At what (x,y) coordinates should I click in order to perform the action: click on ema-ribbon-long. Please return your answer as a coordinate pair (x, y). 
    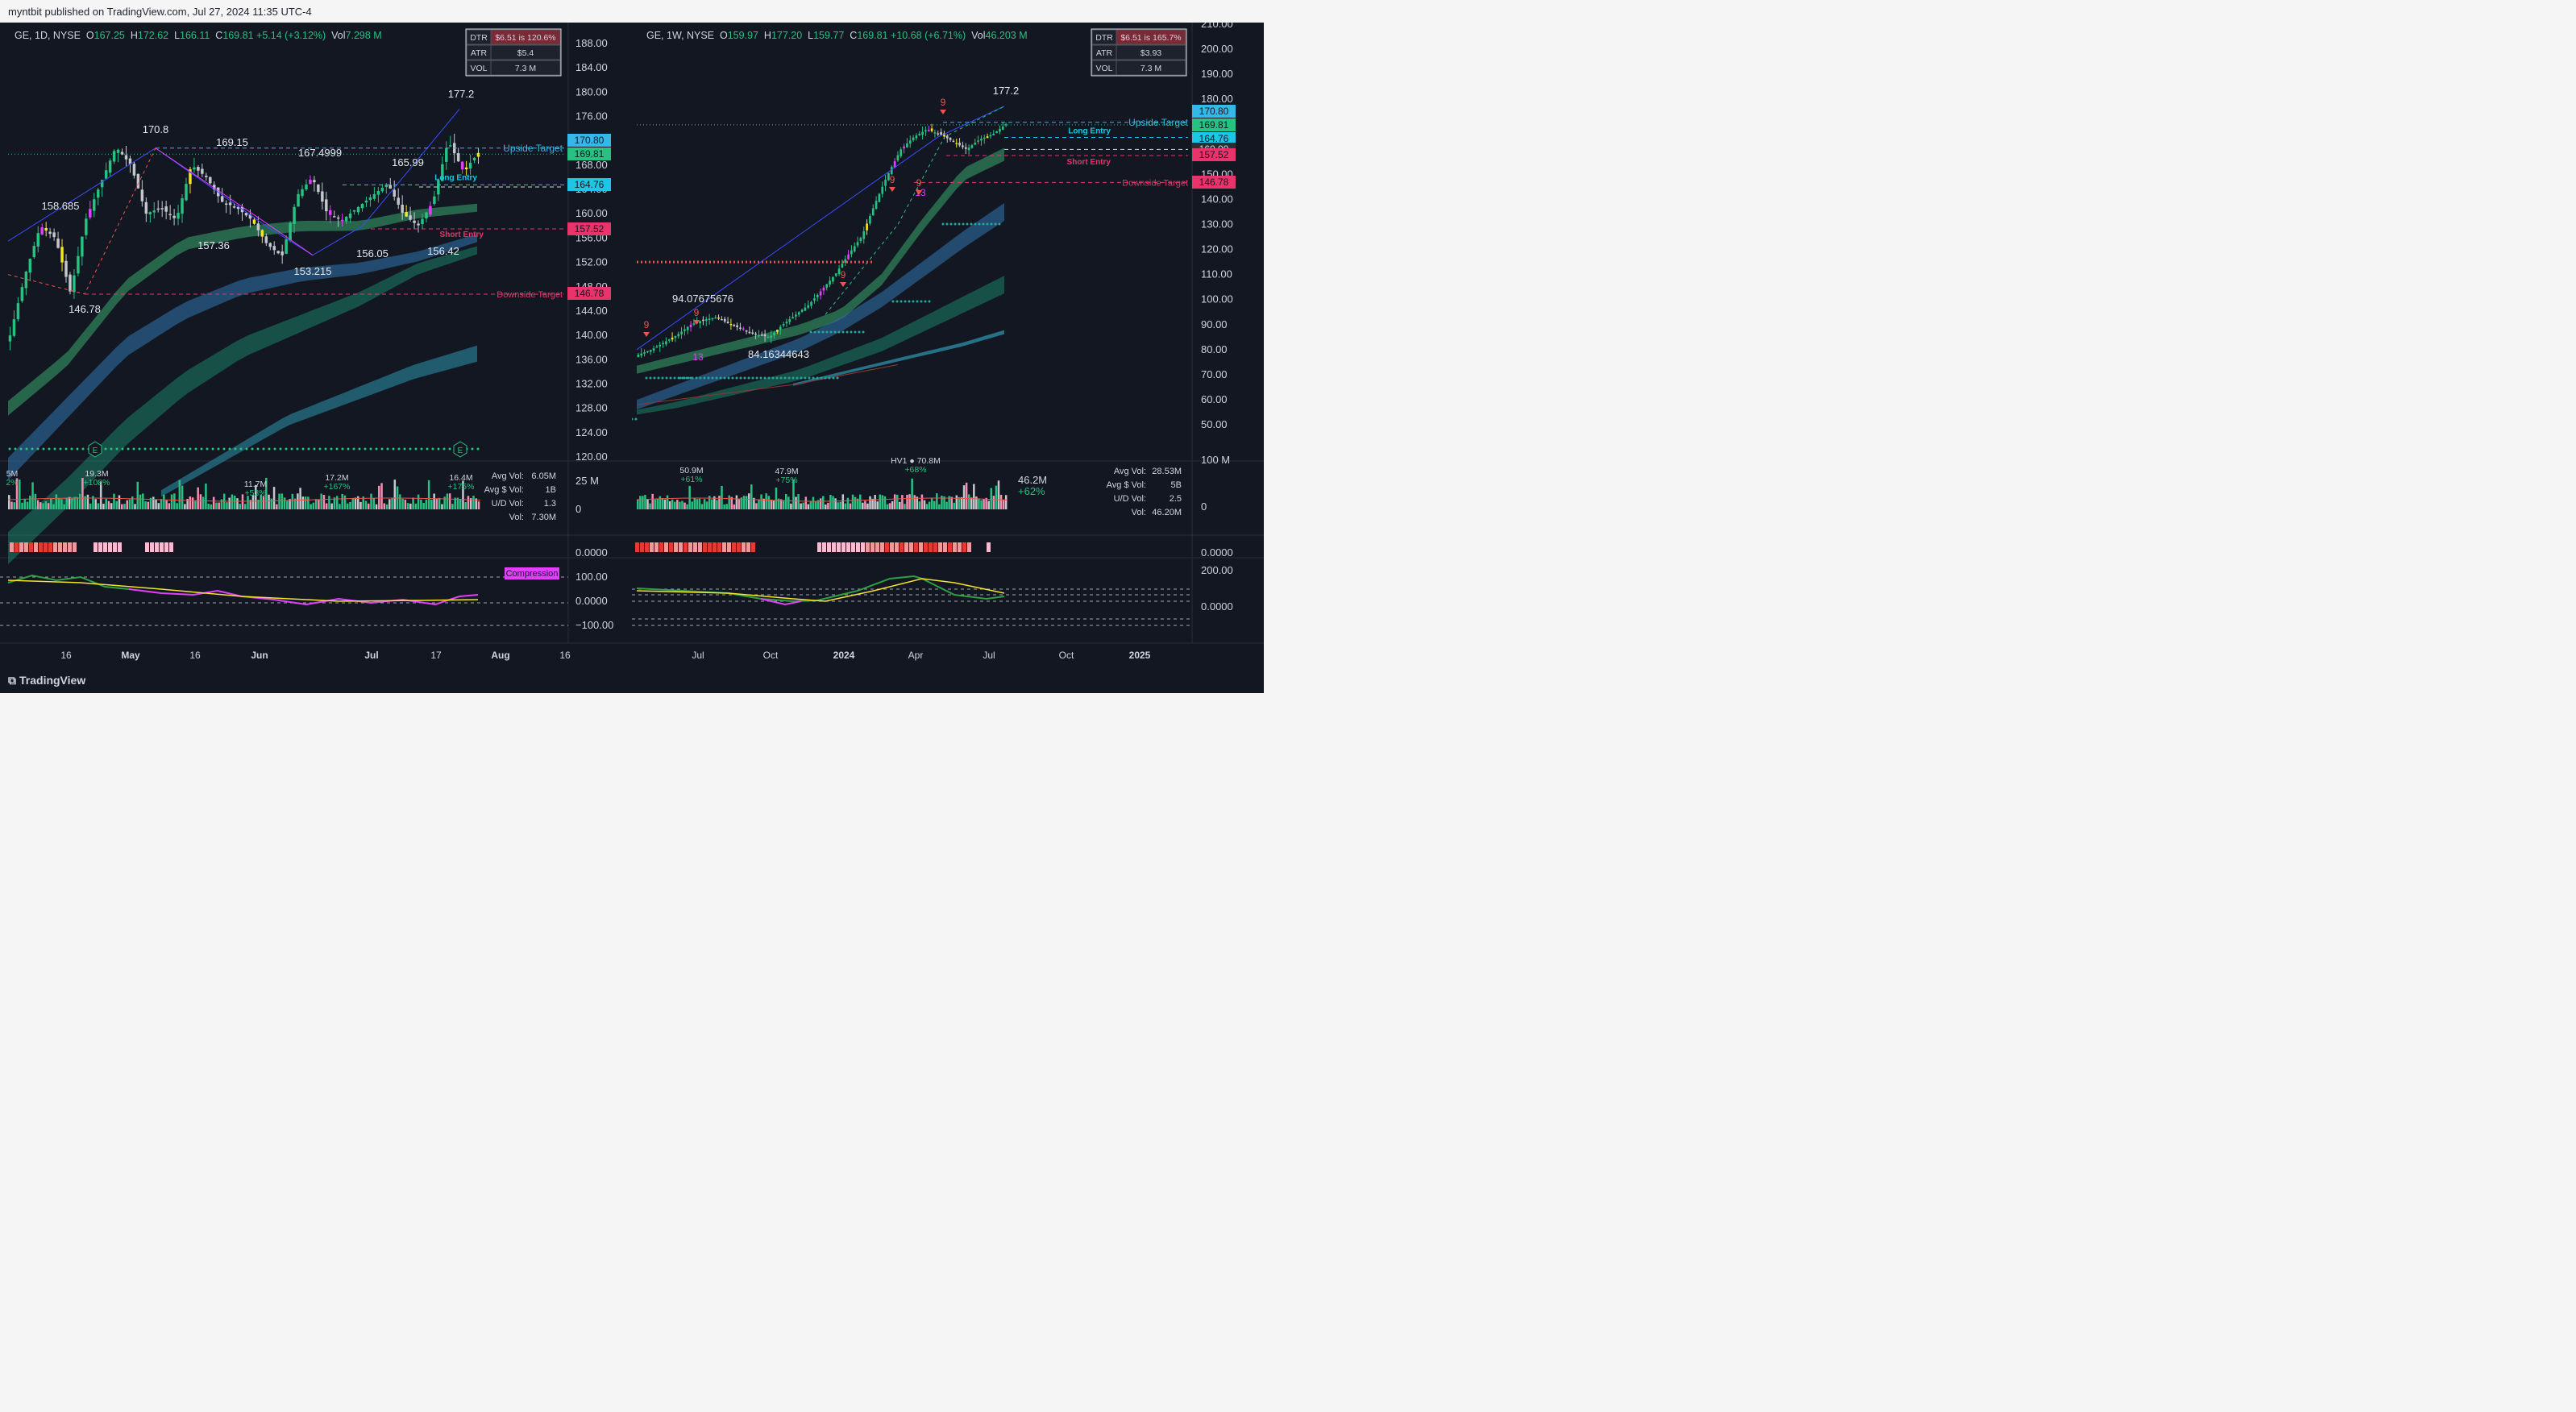
    Looking at the image, I should click on (319, 421).